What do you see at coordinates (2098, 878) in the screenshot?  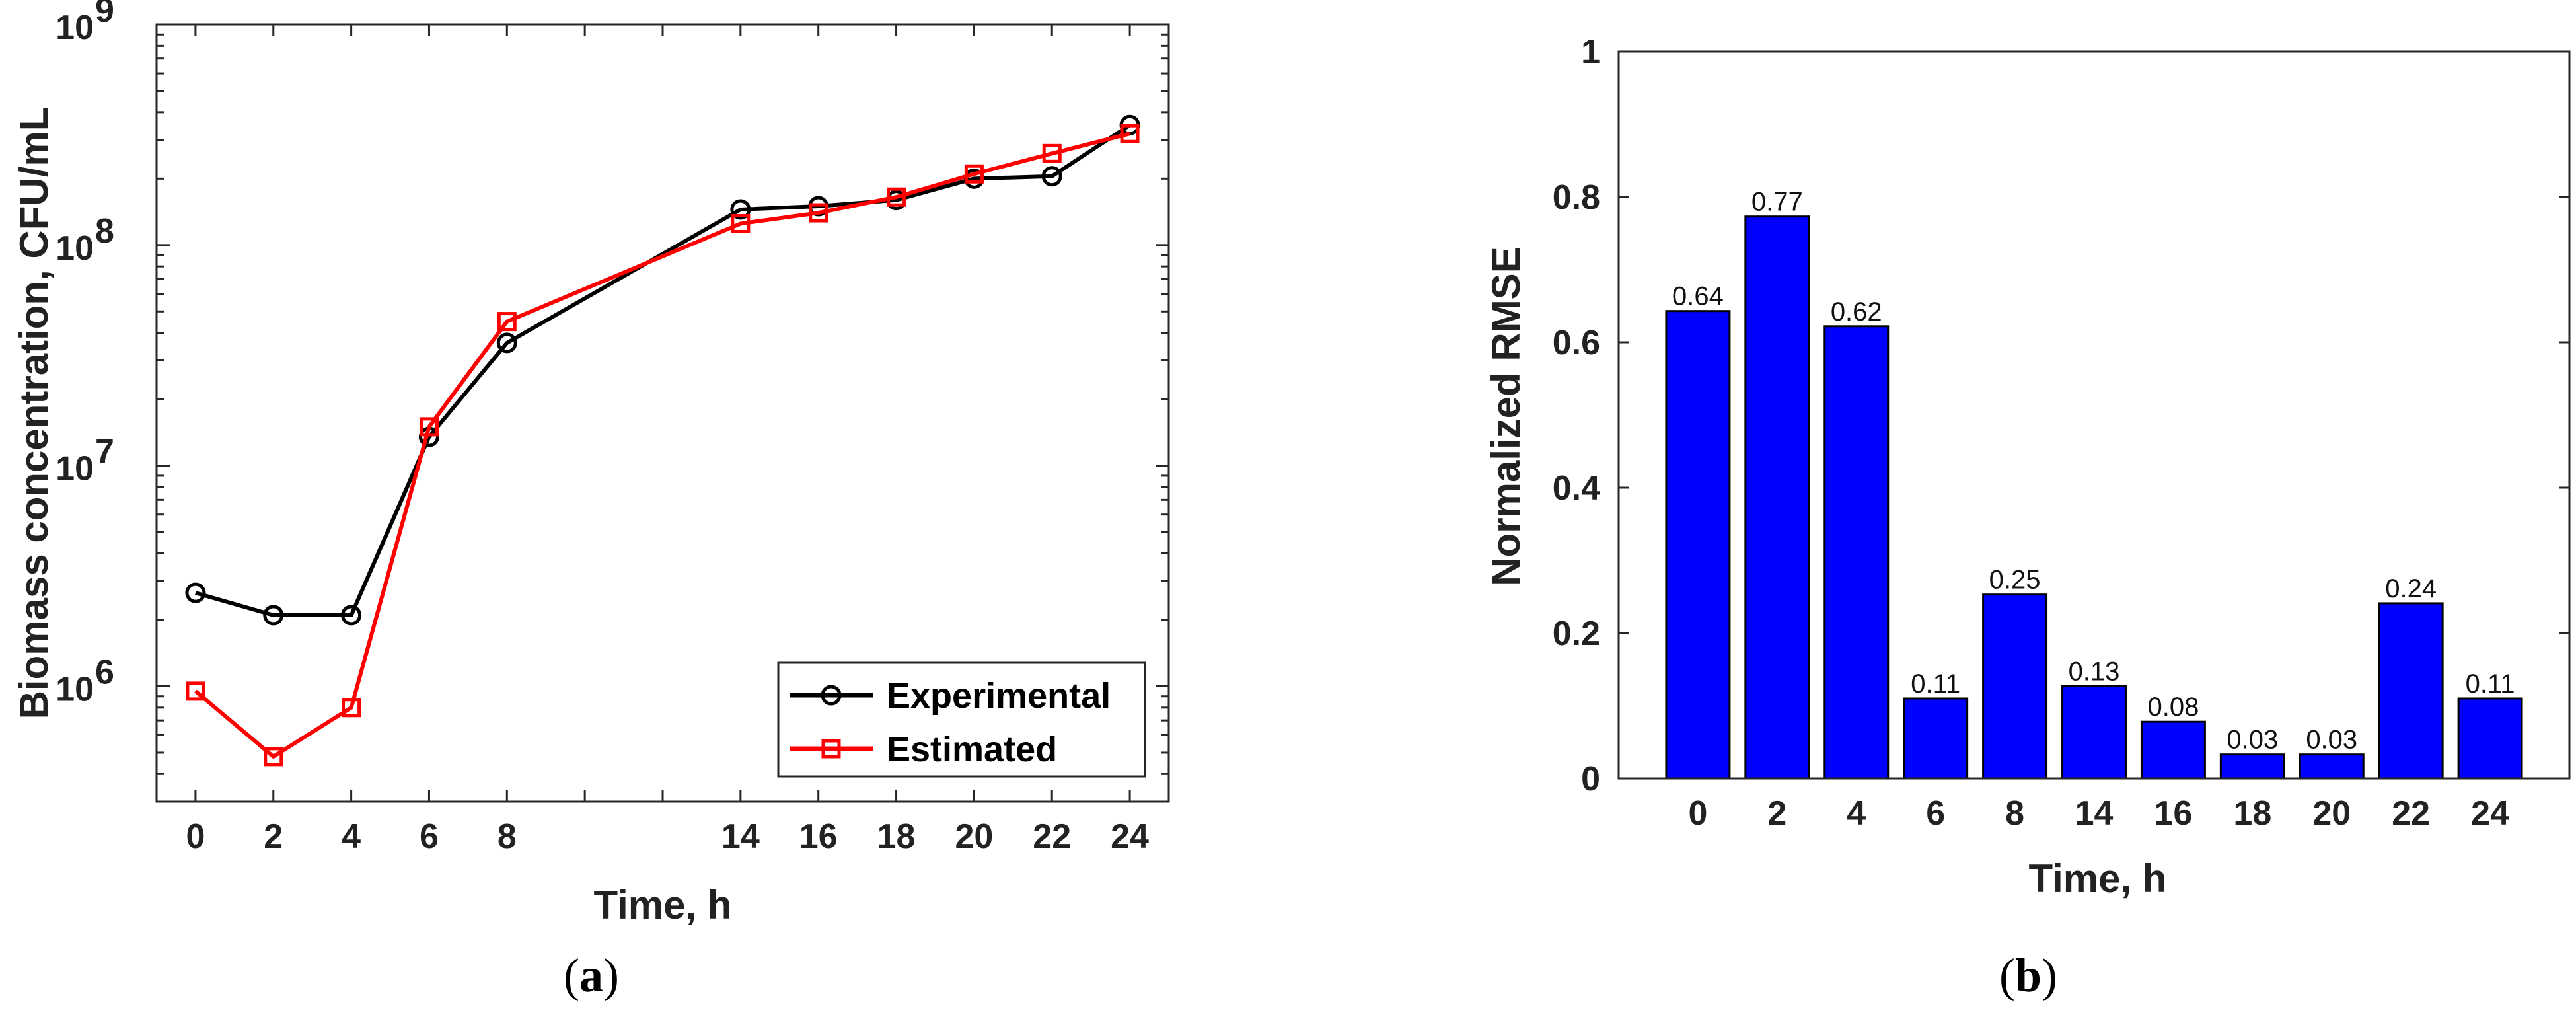 I see `plot-b-x-axis-label: Time, h` at bounding box center [2098, 878].